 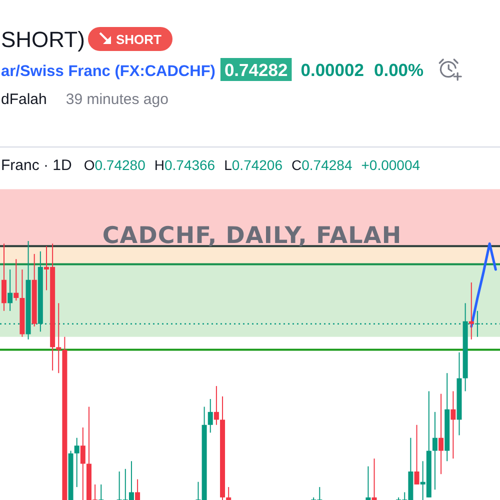 What do you see at coordinates (256, 70) in the screenshot?
I see `text: 0.74282` at bounding box center [256, 70].